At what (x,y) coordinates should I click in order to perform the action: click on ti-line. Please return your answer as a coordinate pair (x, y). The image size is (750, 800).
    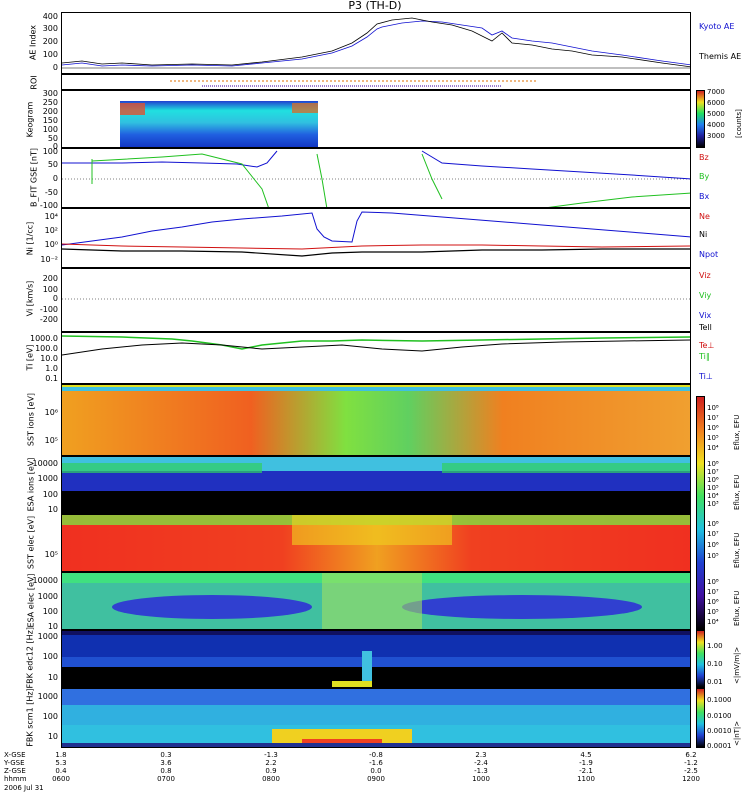
    Looking at the image, I should click on (376, 342).